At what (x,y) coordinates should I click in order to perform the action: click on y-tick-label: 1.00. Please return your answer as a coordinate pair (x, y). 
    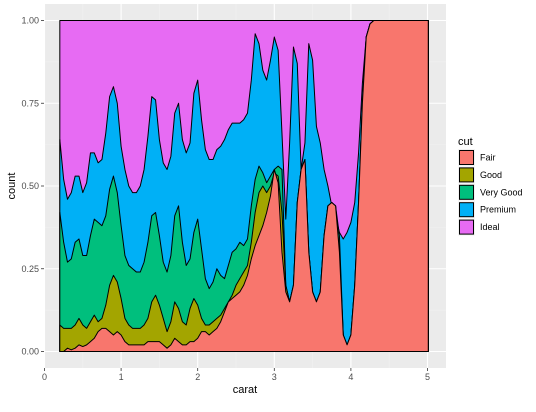
    Looking at the image, I should click on (30, 21).